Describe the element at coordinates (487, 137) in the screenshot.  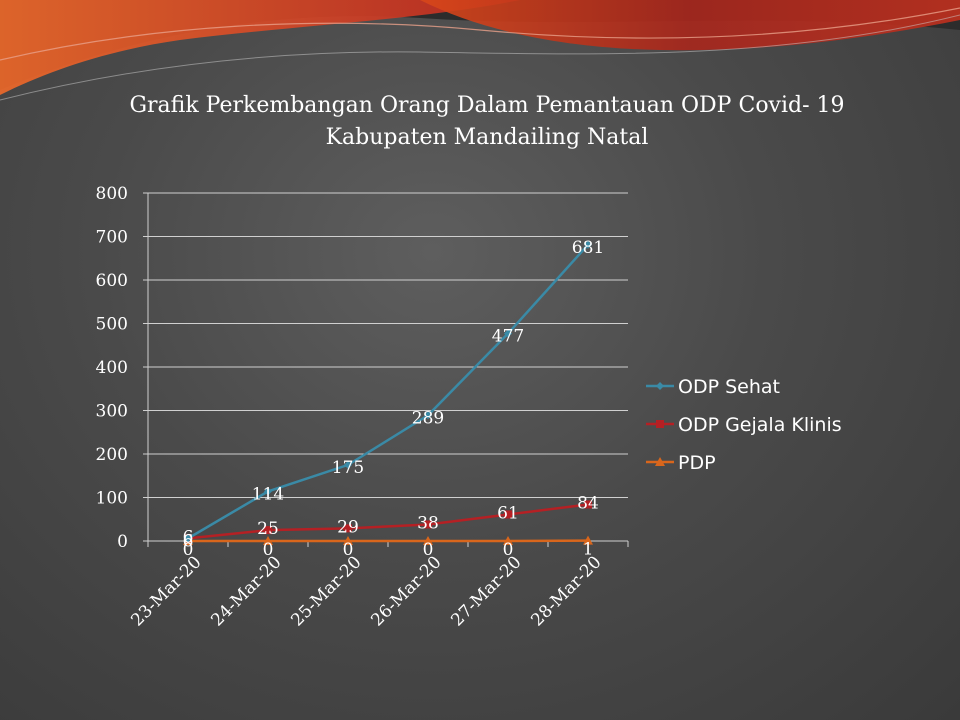
I see `chart-title-line-2: Kabupaten Mandailing Natal` at that location.